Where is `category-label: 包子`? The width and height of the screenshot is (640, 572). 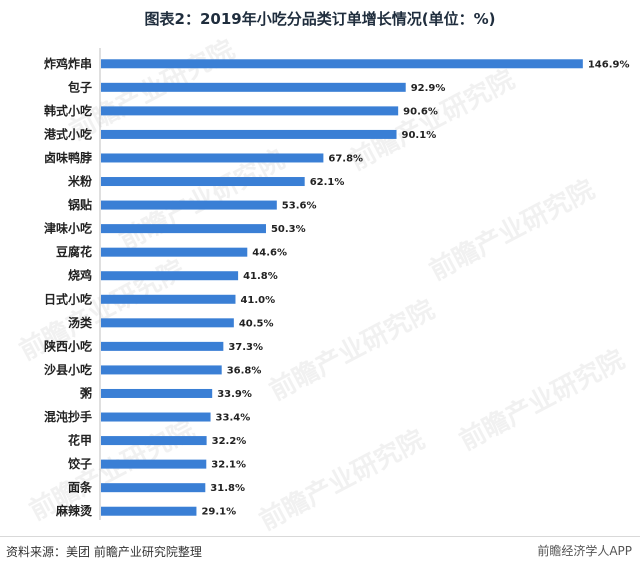 category-label: 包子 is located at coordinates (79, 86).